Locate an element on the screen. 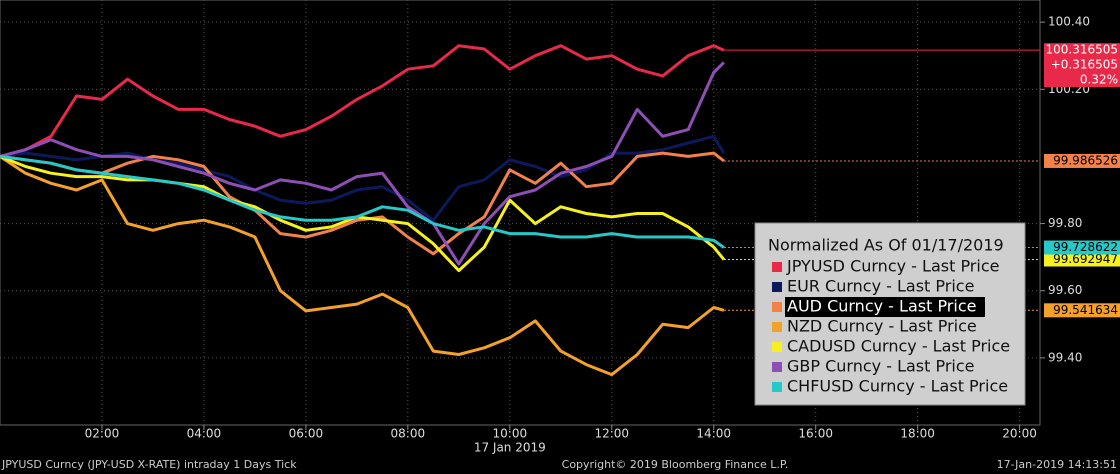  legend-label: NZD Curncy - Last Price is located at coordinates (882, 326).